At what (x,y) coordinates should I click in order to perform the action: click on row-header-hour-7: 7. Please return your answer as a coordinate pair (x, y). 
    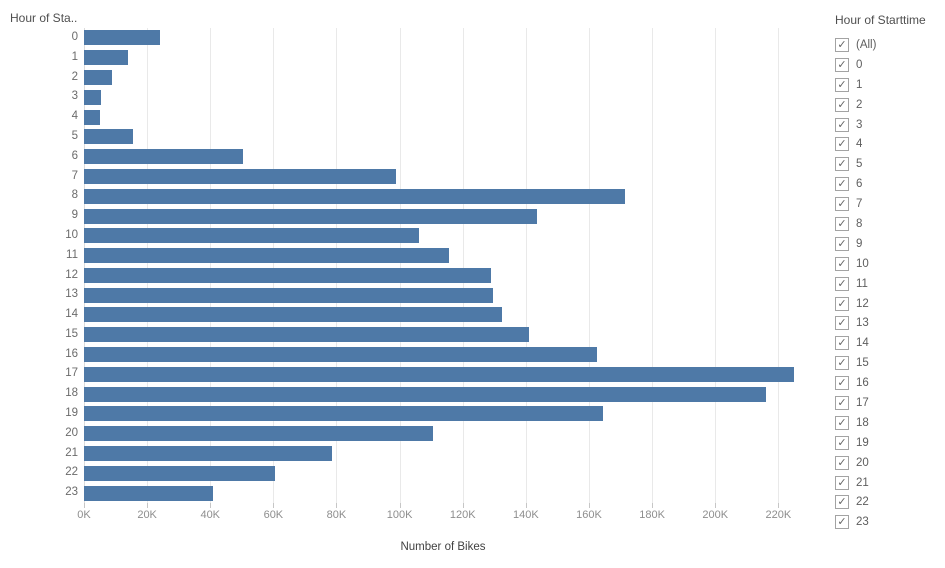
    Looking at the image, I should click on (74, 175).